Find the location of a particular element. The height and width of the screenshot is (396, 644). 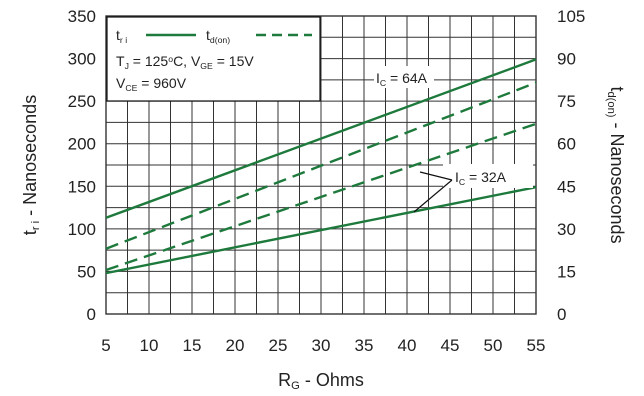

y-right-tick-label: 0 is located at coordinates (561, 314).